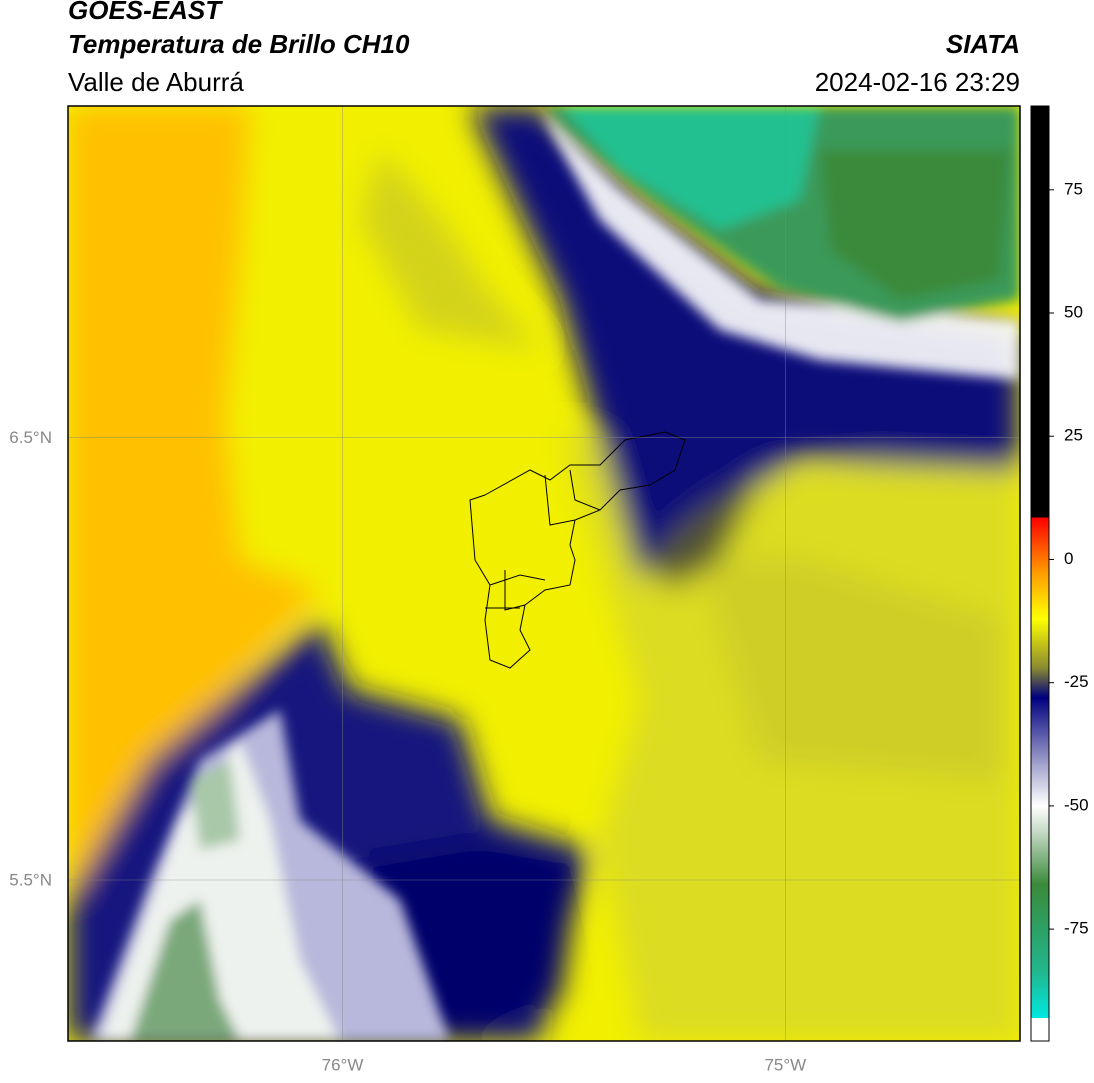  Describe the element at coordinates (1040, 573) in the screenshot. I see `colorbar` at that location.